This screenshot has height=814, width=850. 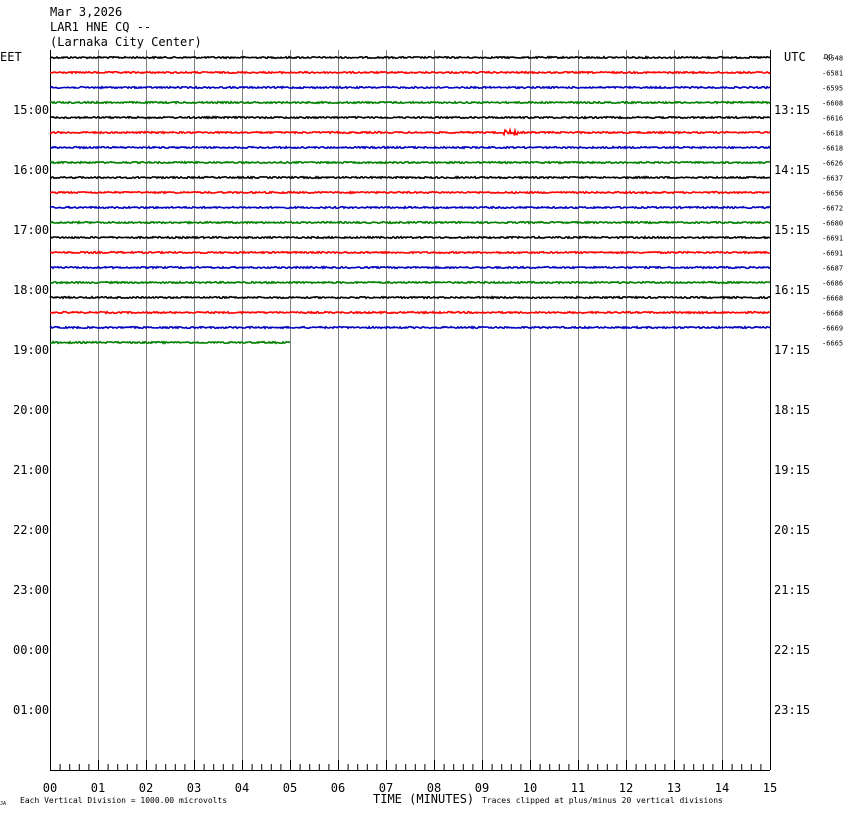 I want to click on dc-offset-label: -6548, so click(x=832, y=59).